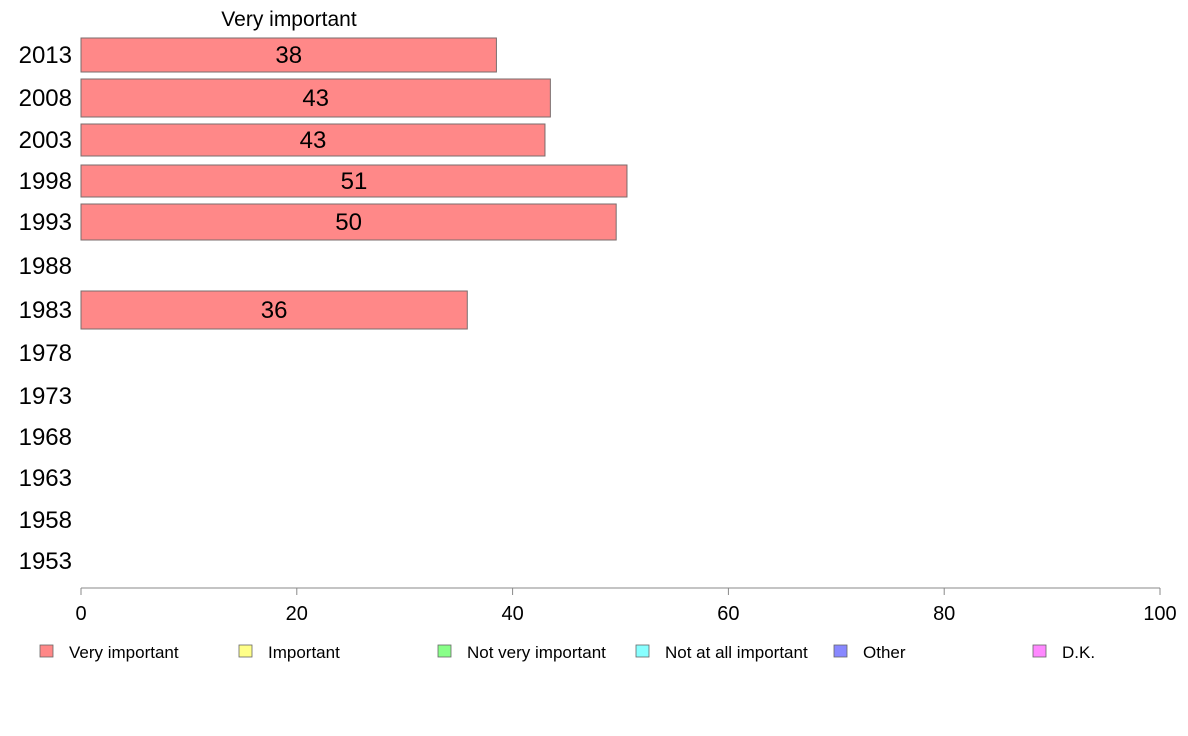 This screenshot has width=1188, height=736. What do you see at coordinates (1078, 652) in the screenshot?
I see `legend-label-5: D.K.` at bounding box center [1078, 652].